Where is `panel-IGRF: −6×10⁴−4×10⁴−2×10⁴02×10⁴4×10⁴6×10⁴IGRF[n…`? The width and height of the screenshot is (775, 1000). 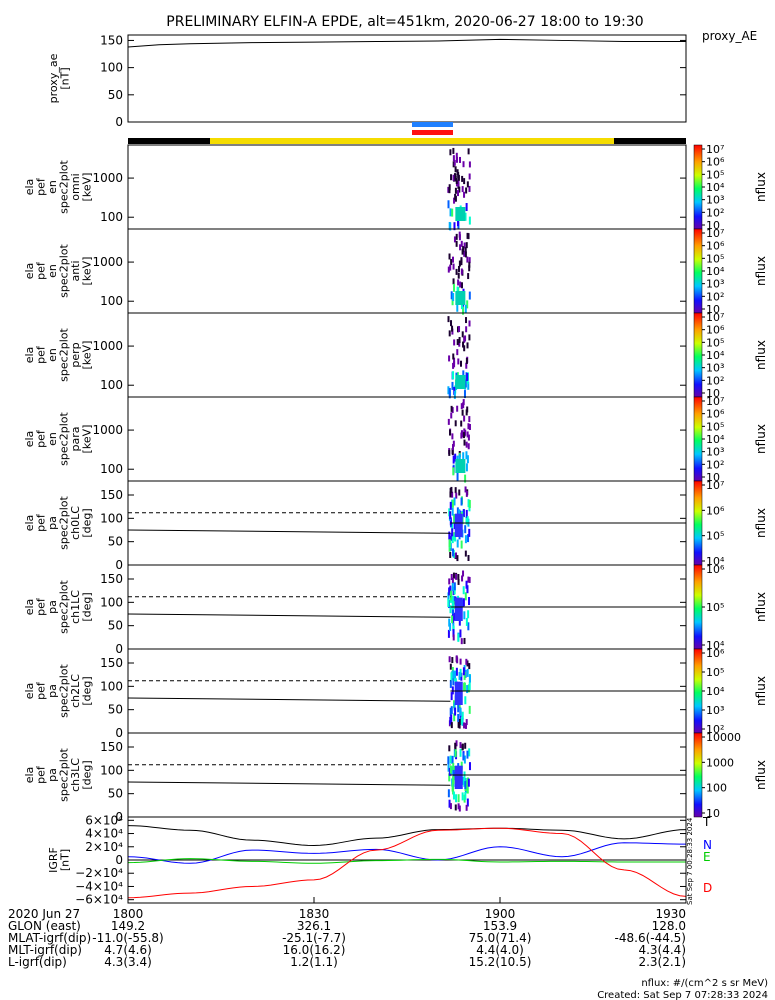
panel-IGRF: −6×10⁴−4×10⁴−2×10⁴02×10⁴4×10⁴6×10⁴IGRF[n… is located at coordinates (379, 859).